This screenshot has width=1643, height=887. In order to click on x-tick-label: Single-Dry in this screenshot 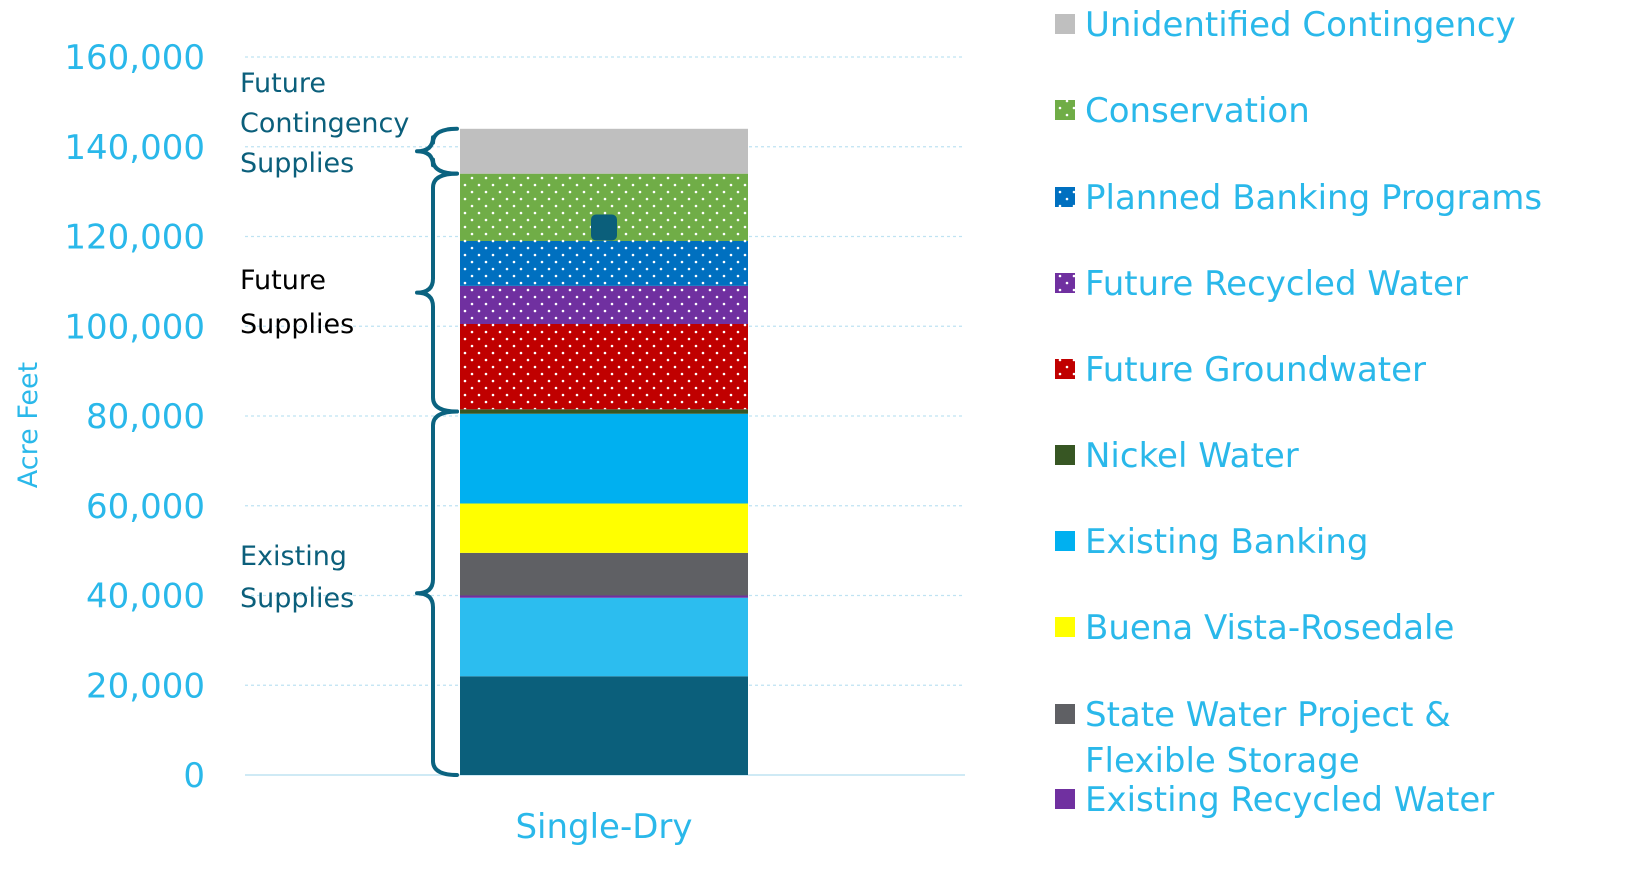, I will do `click(603, 827)`.